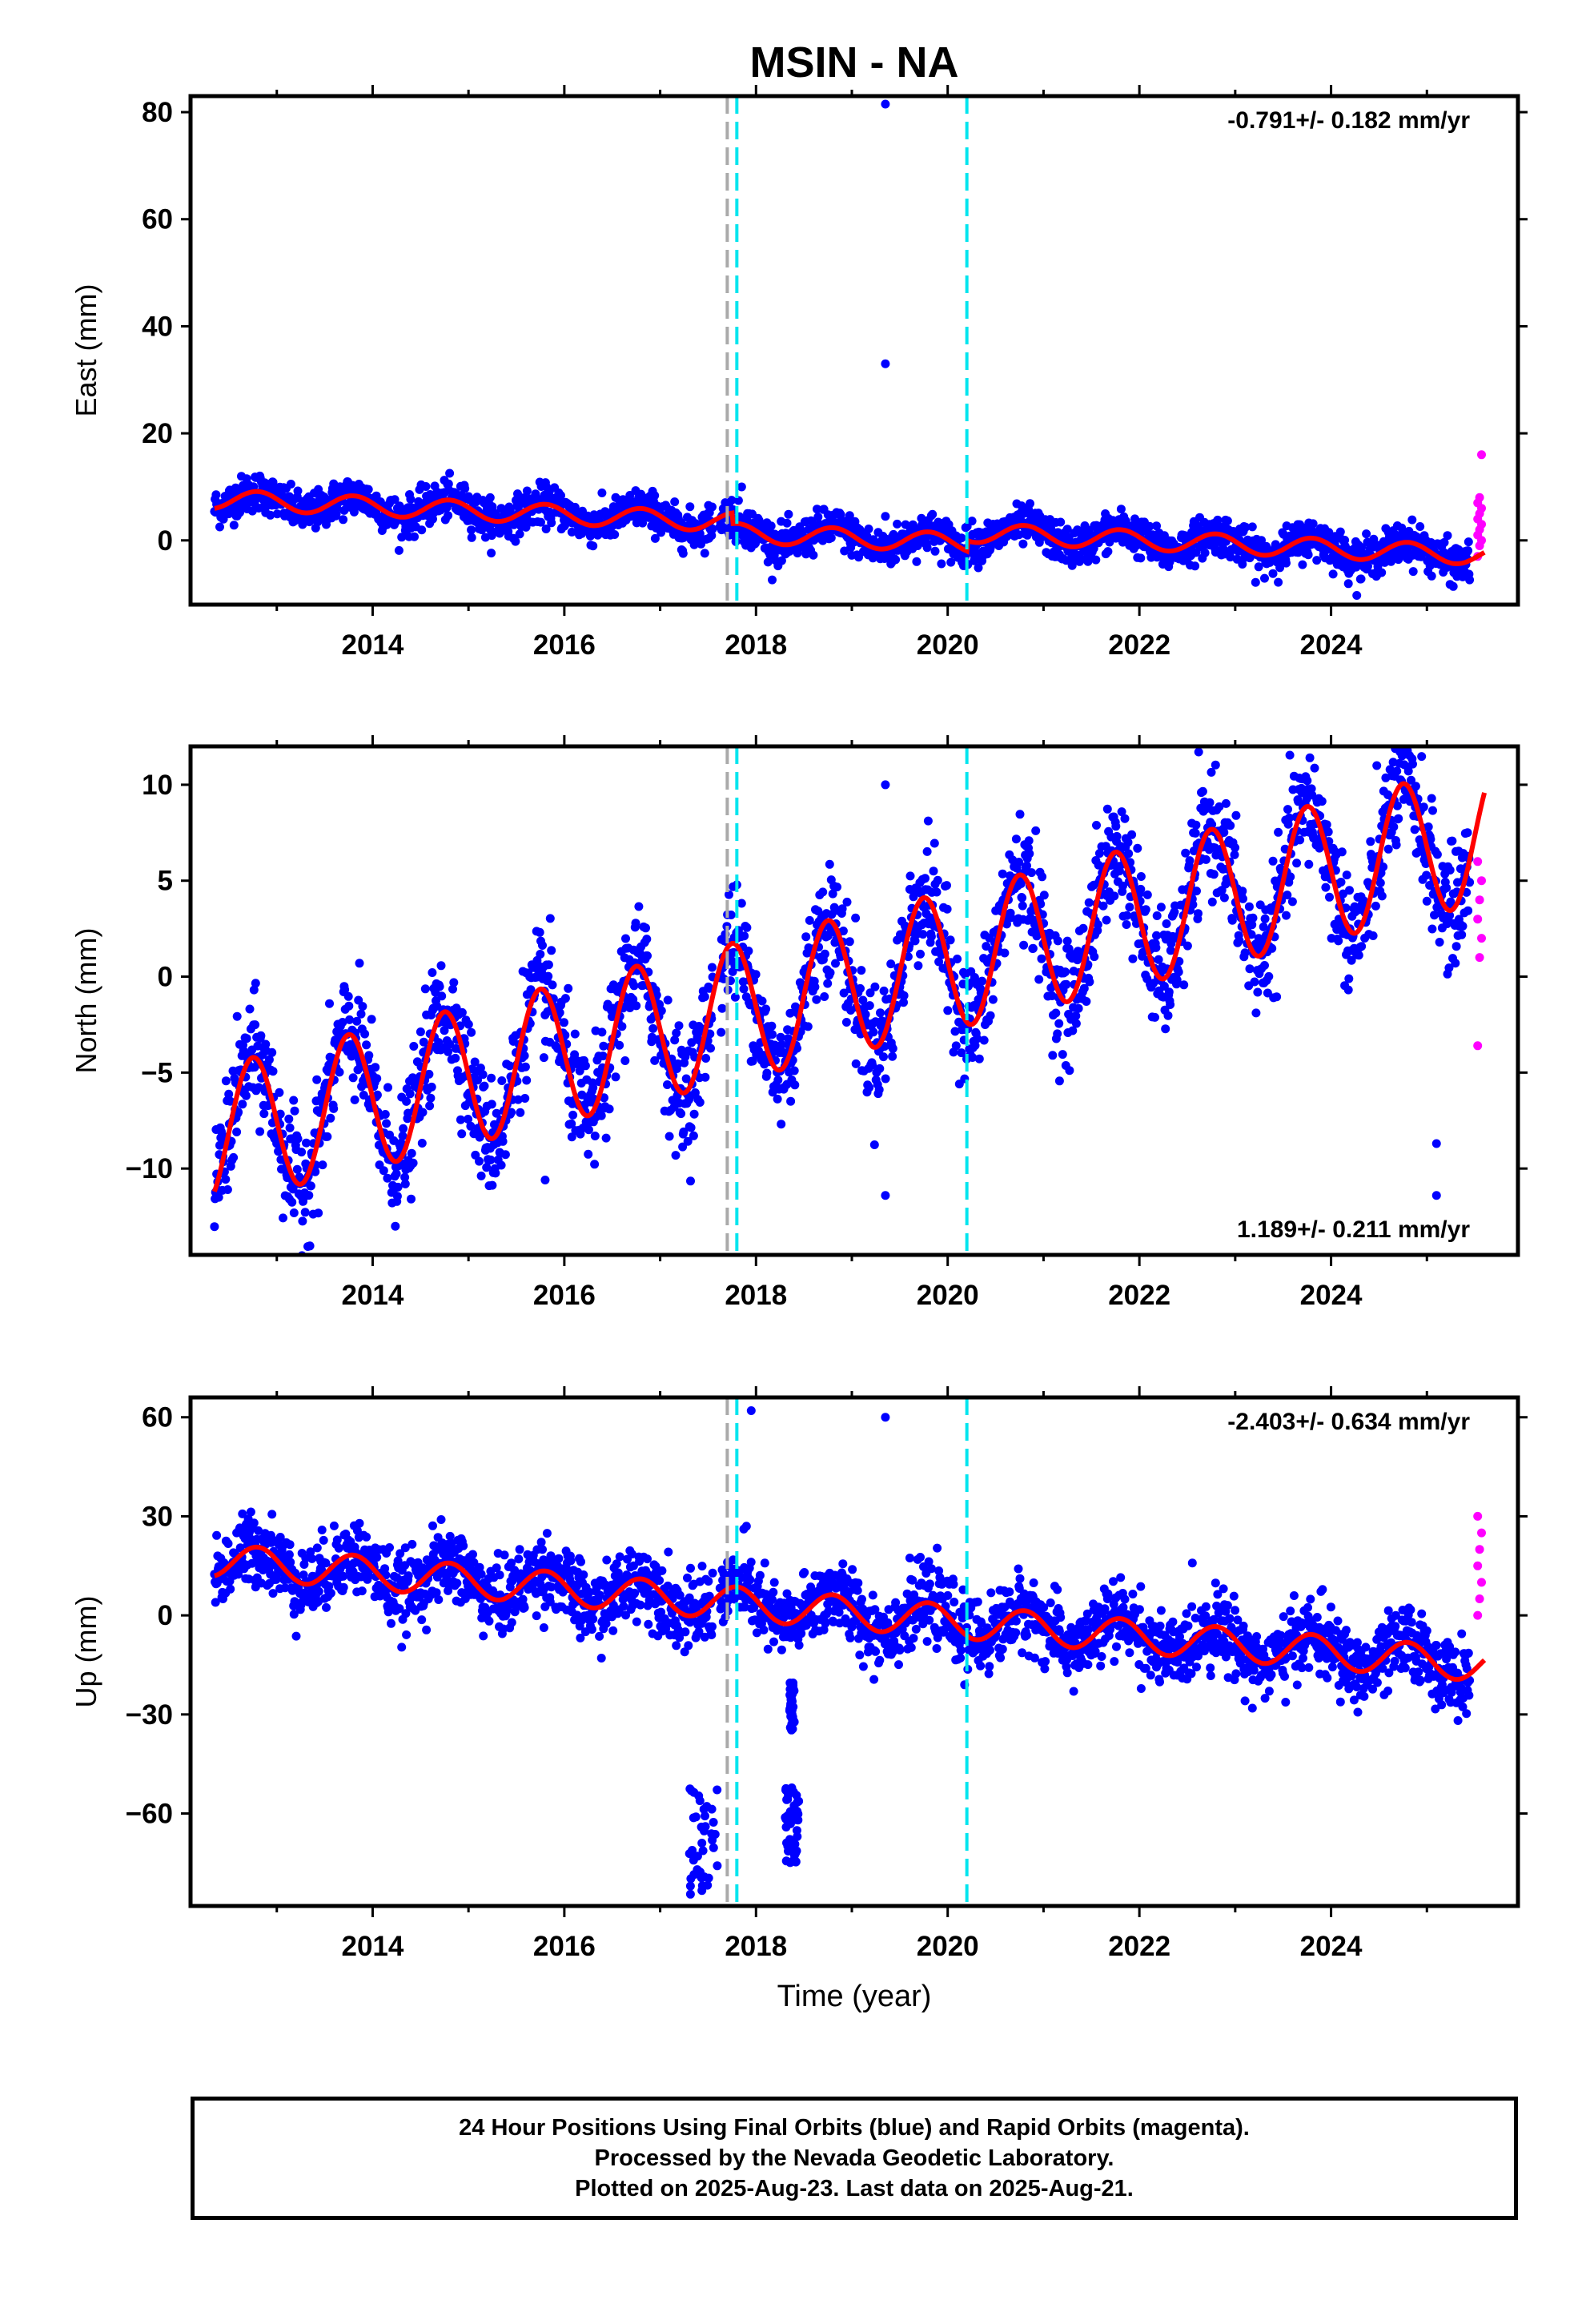  Describe the element at coordinates (564, 645) in the screenshot. I see `x-tick-label: 2016` at that location.